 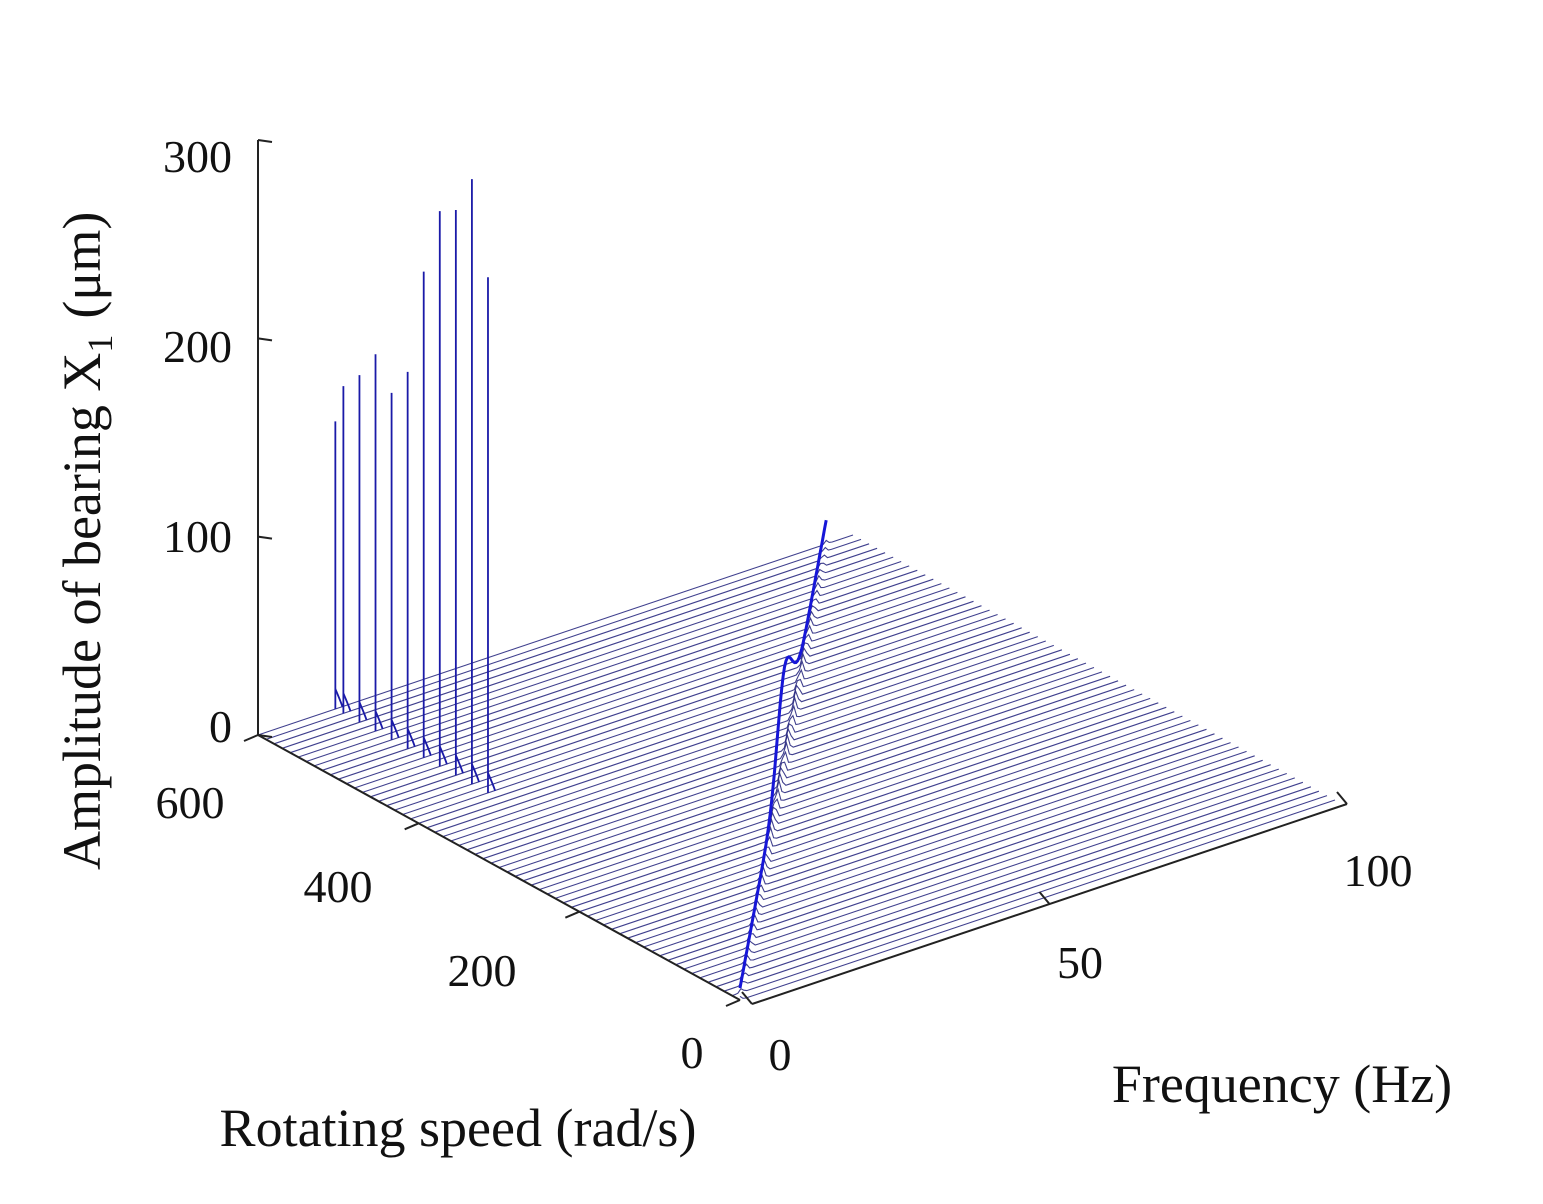 I want to click on z-axis-title-text: Amplitude of bearing X, so click(x=82, y=611).